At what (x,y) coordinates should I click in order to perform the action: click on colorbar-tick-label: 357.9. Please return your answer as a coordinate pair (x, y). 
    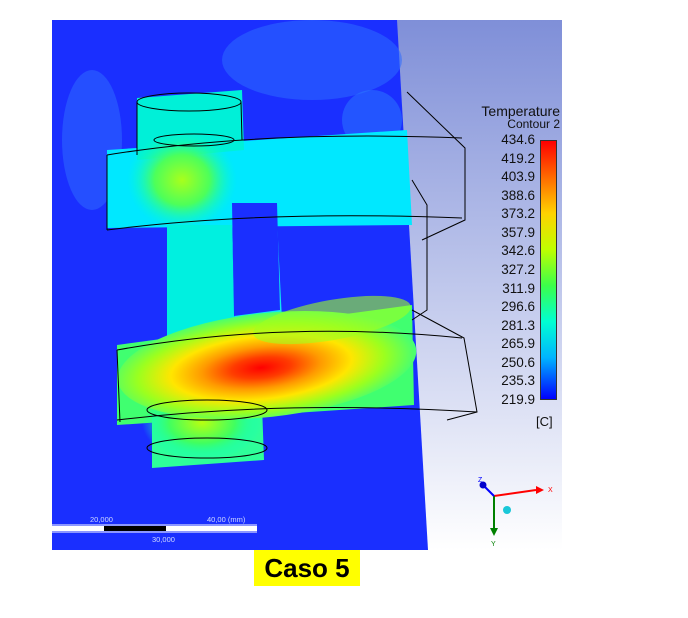
    Looking at the image, I should click on (518, 232).